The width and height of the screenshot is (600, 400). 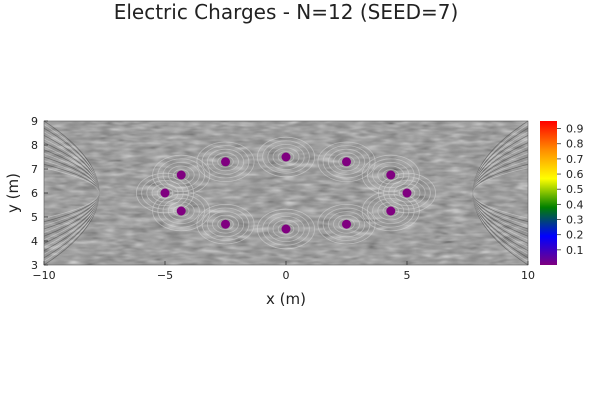 What do you see at coordinates (39, 193) in the screenshot?
I see `y-axis: 3 4 5 6 7 8 9` at bounding box center [39, 193].